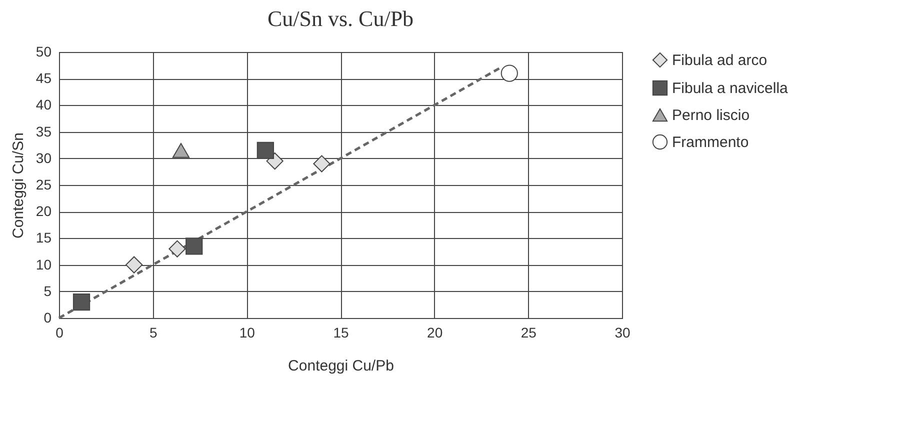 This screenshot has height=421, width=921. Describe the element at coordinates (730, 88) in the screenshot. I see `legend-label: Fibula a navicella` at that location.